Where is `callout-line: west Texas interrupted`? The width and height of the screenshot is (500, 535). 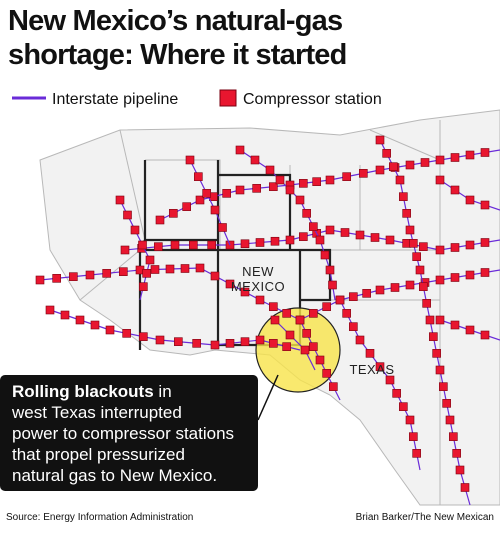
callout-line: west Texas interrupted is located at coordinates (96, 412).